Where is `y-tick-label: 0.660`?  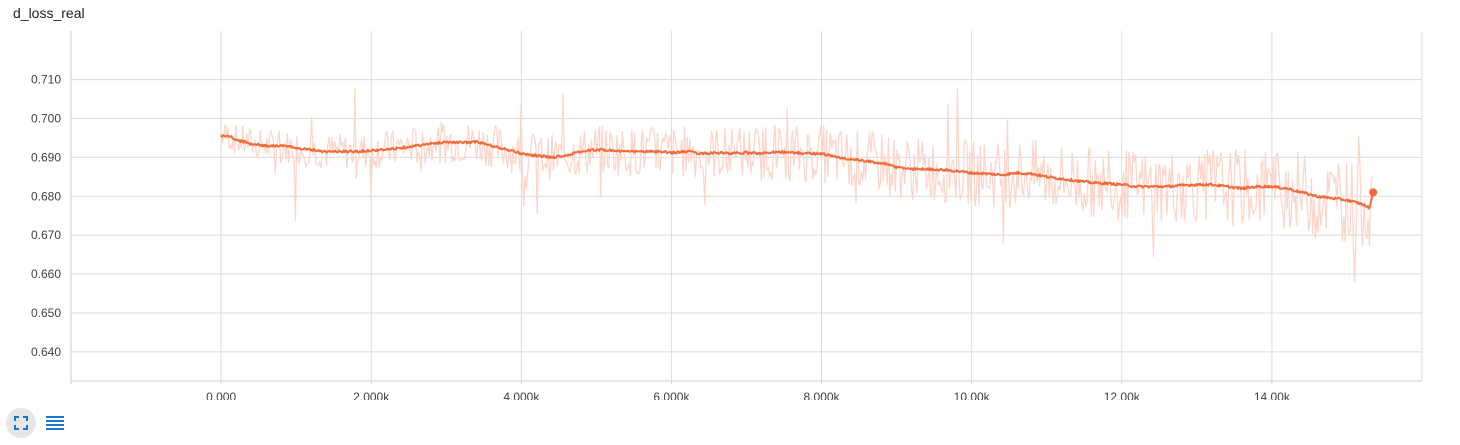 y-tick-label: 0.660 is located at coordinates (46, 274).